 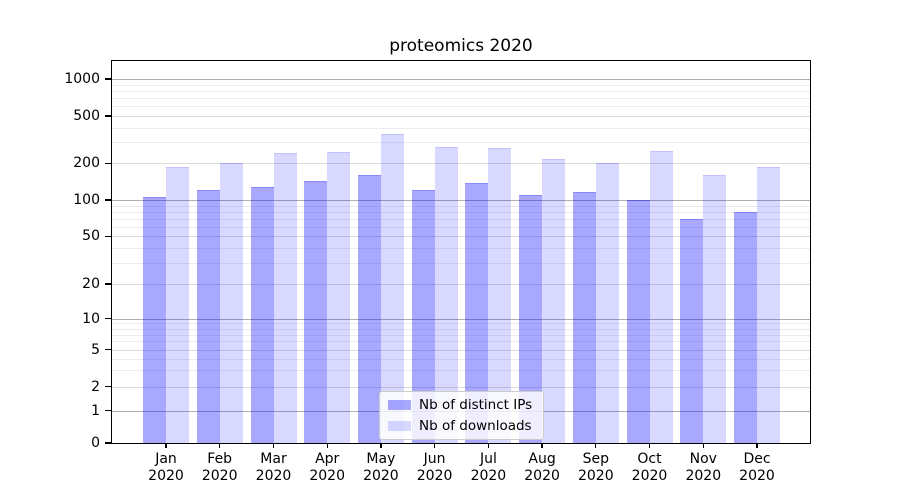 I want to click on x-tick-label-mar: Mar 2020, so click(x=274, y=467).